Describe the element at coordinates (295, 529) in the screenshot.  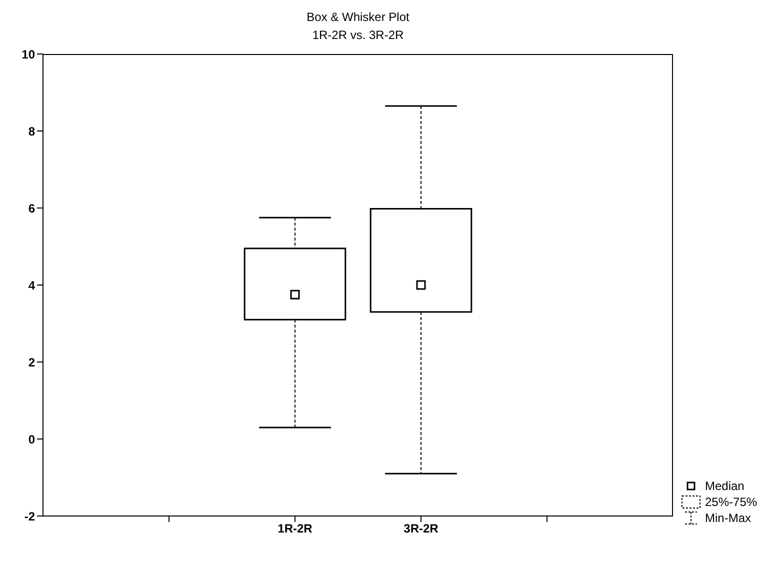
I see `x-tick-label: 1R-2R` at that location.